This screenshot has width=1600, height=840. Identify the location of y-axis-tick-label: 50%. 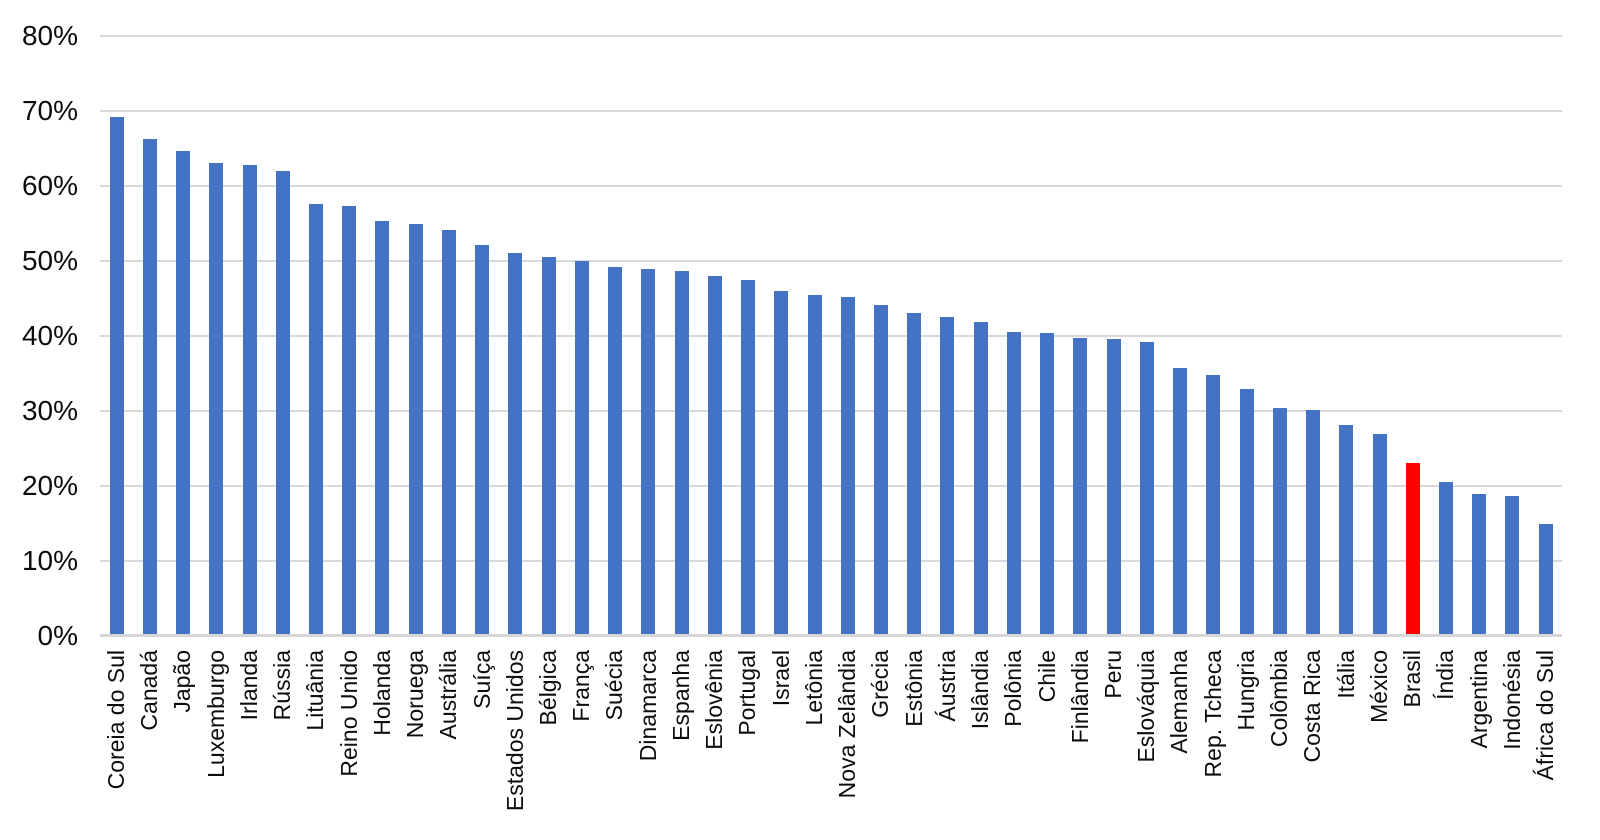
(49, 260).